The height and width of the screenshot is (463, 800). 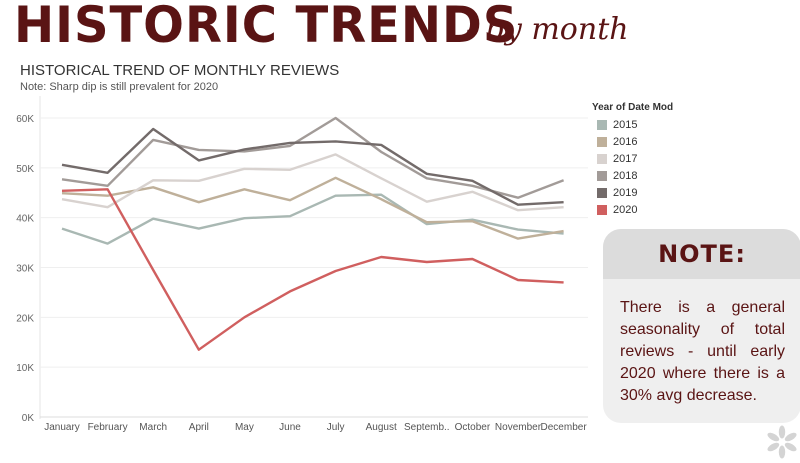 What do you see at coordinates (312, 219) in the screenshot?
I see `series-line-2015` at bounding box center [312, 219].